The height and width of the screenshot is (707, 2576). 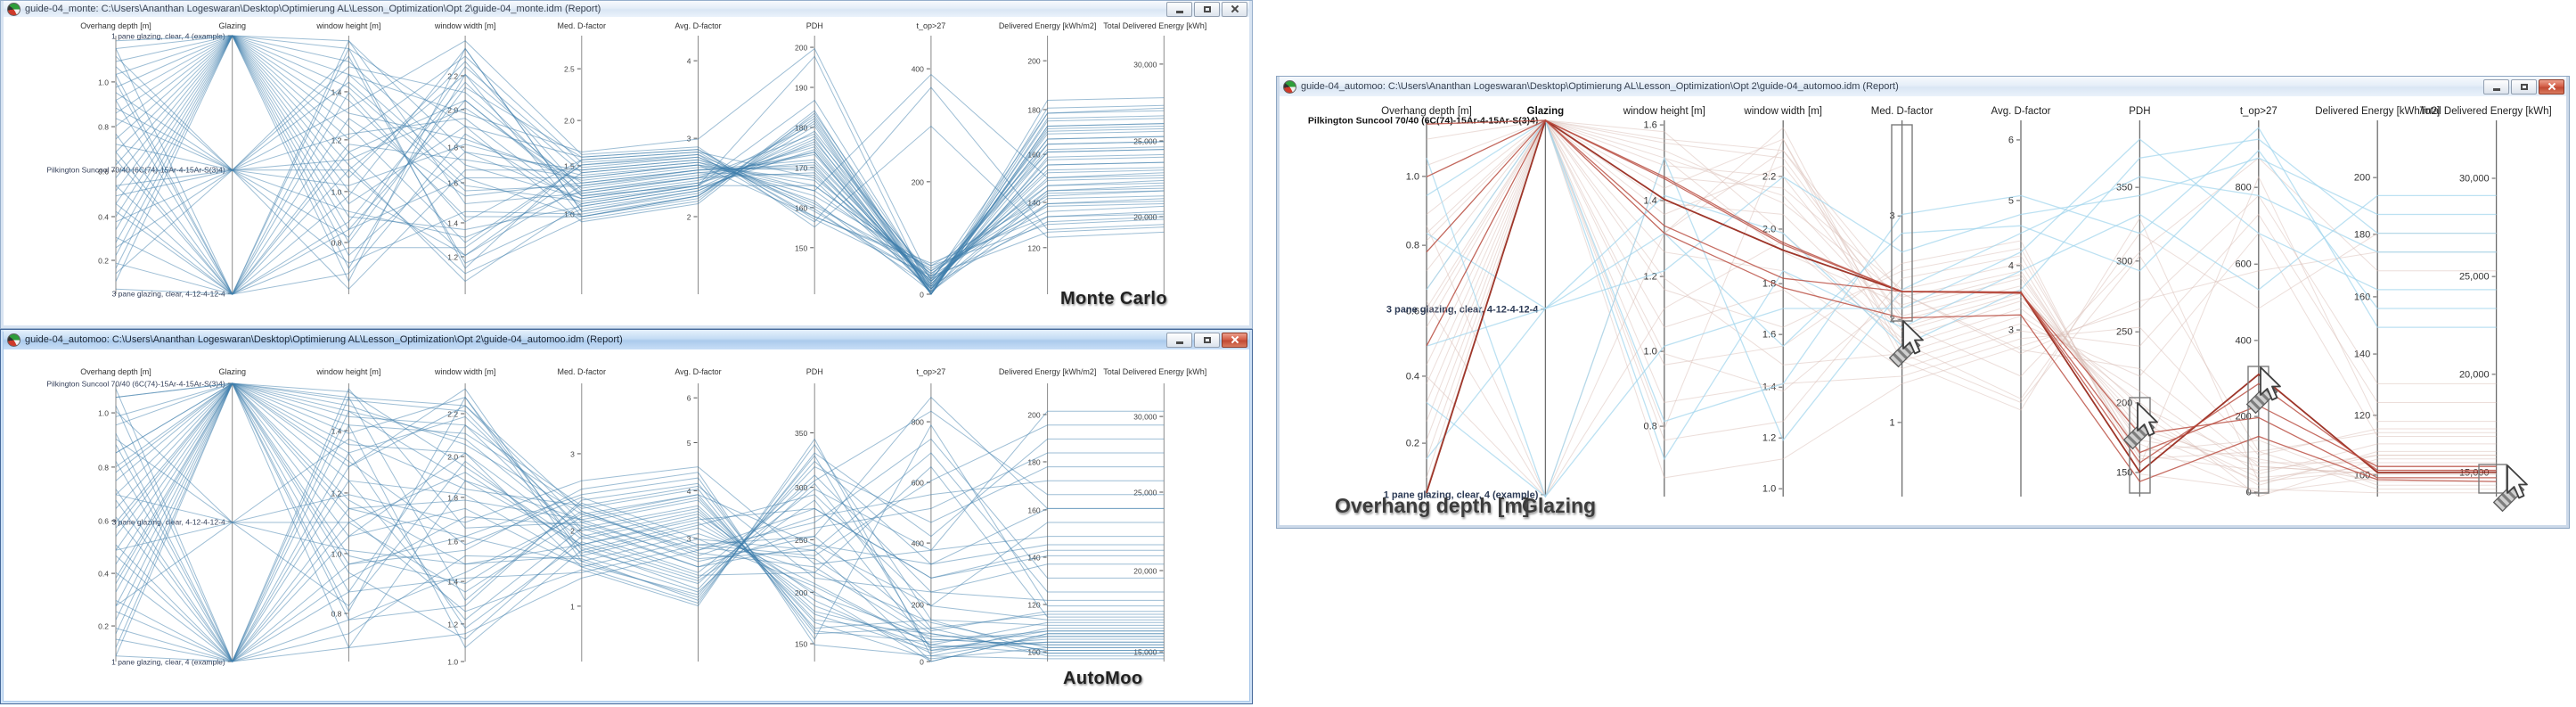 What do you see at coordinates (2011, 140) in the screenshot?
I see `svg-text: 6` at bounding box center [2011, 140].